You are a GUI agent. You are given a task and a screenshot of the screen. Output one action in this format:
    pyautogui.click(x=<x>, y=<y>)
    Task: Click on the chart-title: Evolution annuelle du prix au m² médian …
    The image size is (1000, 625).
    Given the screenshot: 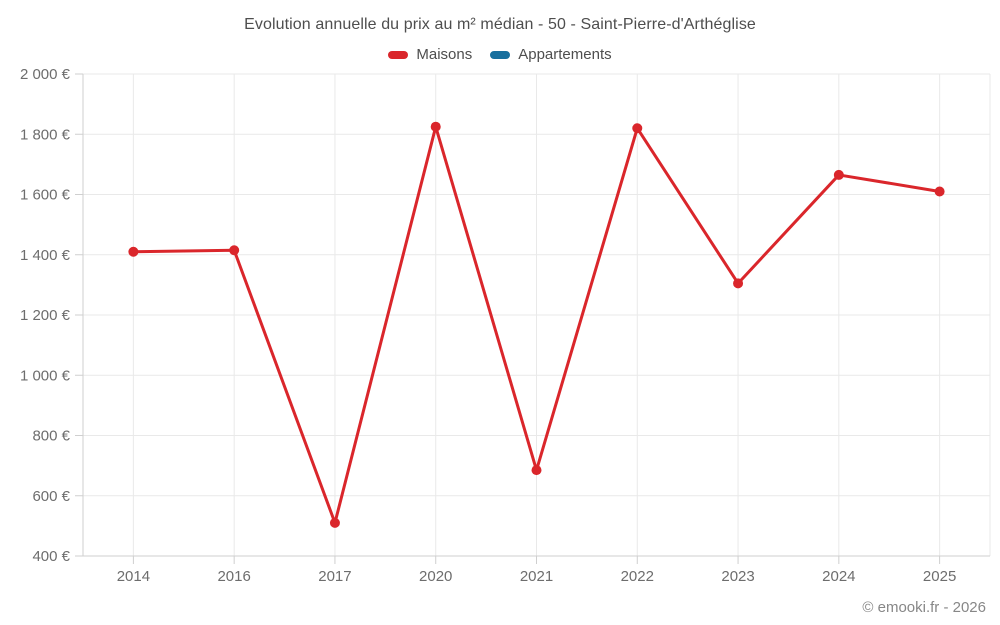 What is the action you would take?
    pyautogui.click(x=500, y=24)
    